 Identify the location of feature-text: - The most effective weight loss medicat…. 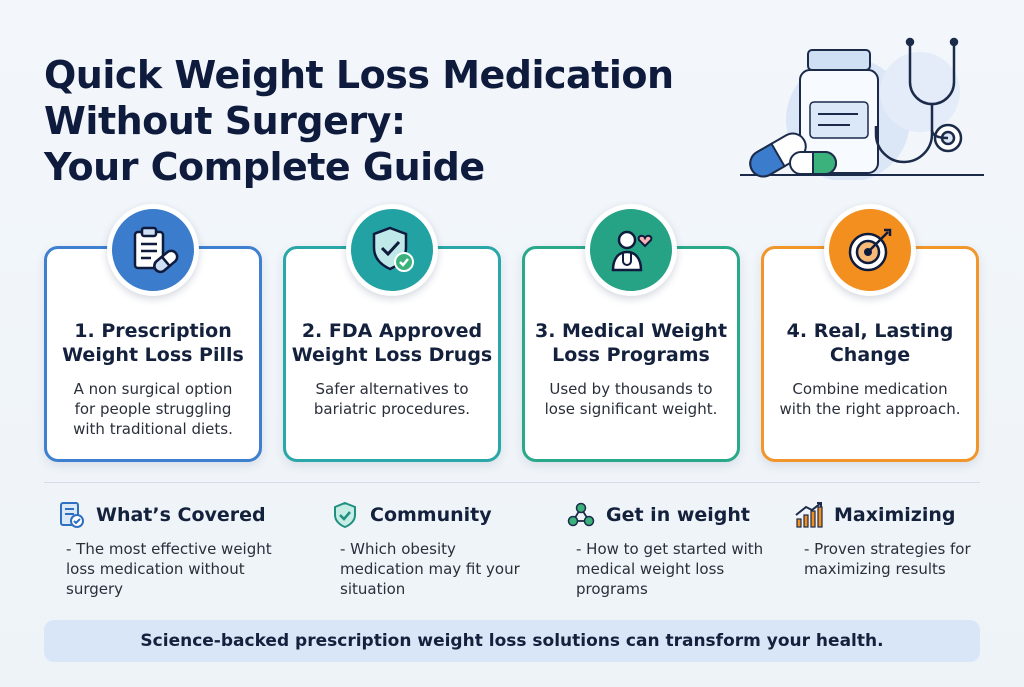
(171, 569).